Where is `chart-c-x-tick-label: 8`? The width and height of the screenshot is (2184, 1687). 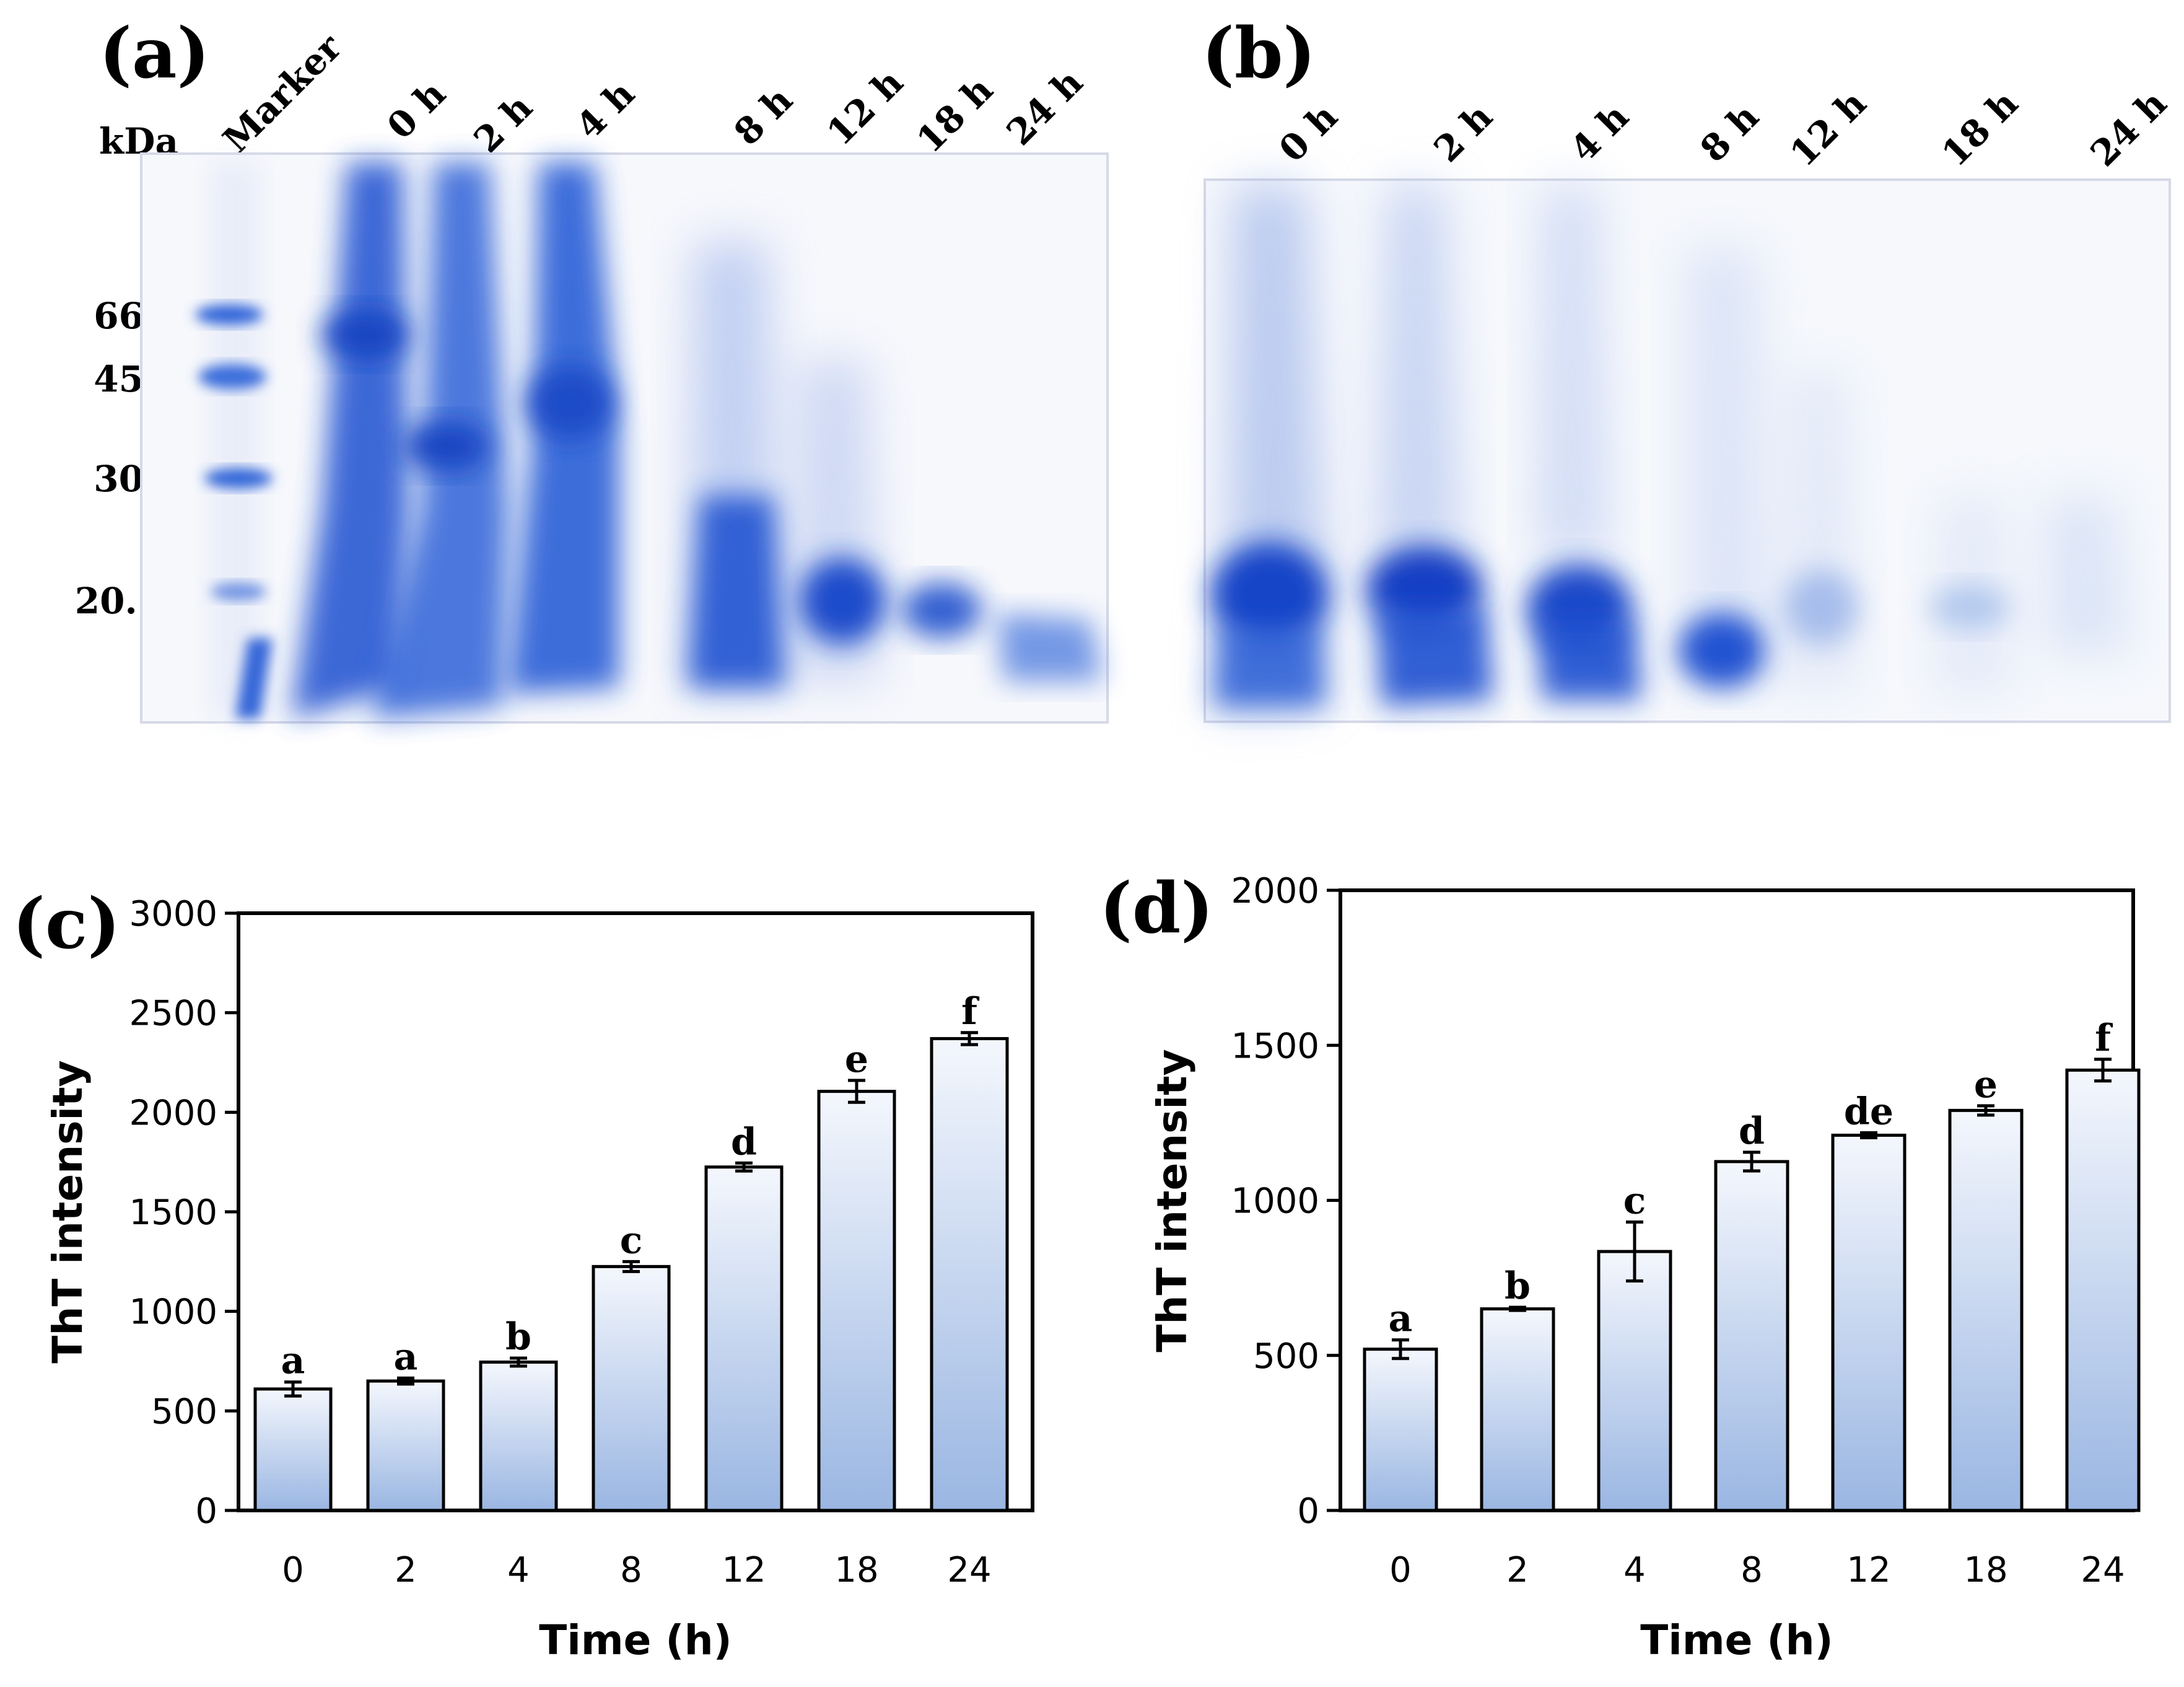 chart-c-x-tick-label: 8 is located at coordinates (631, 1570).